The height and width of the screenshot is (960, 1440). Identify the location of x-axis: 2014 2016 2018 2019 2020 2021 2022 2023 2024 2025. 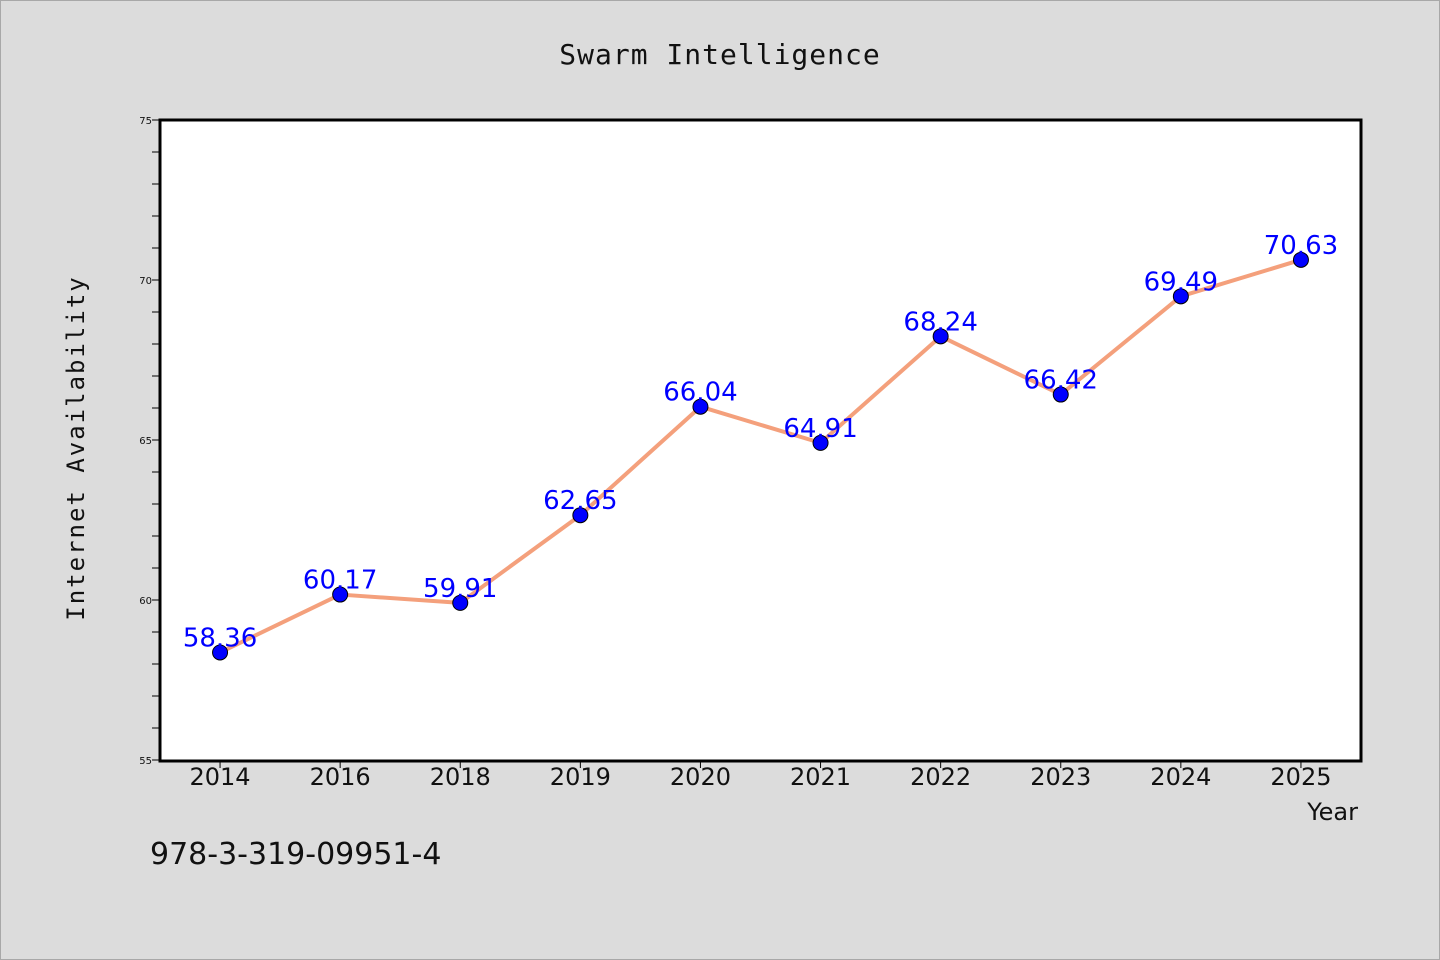
(760, 775).